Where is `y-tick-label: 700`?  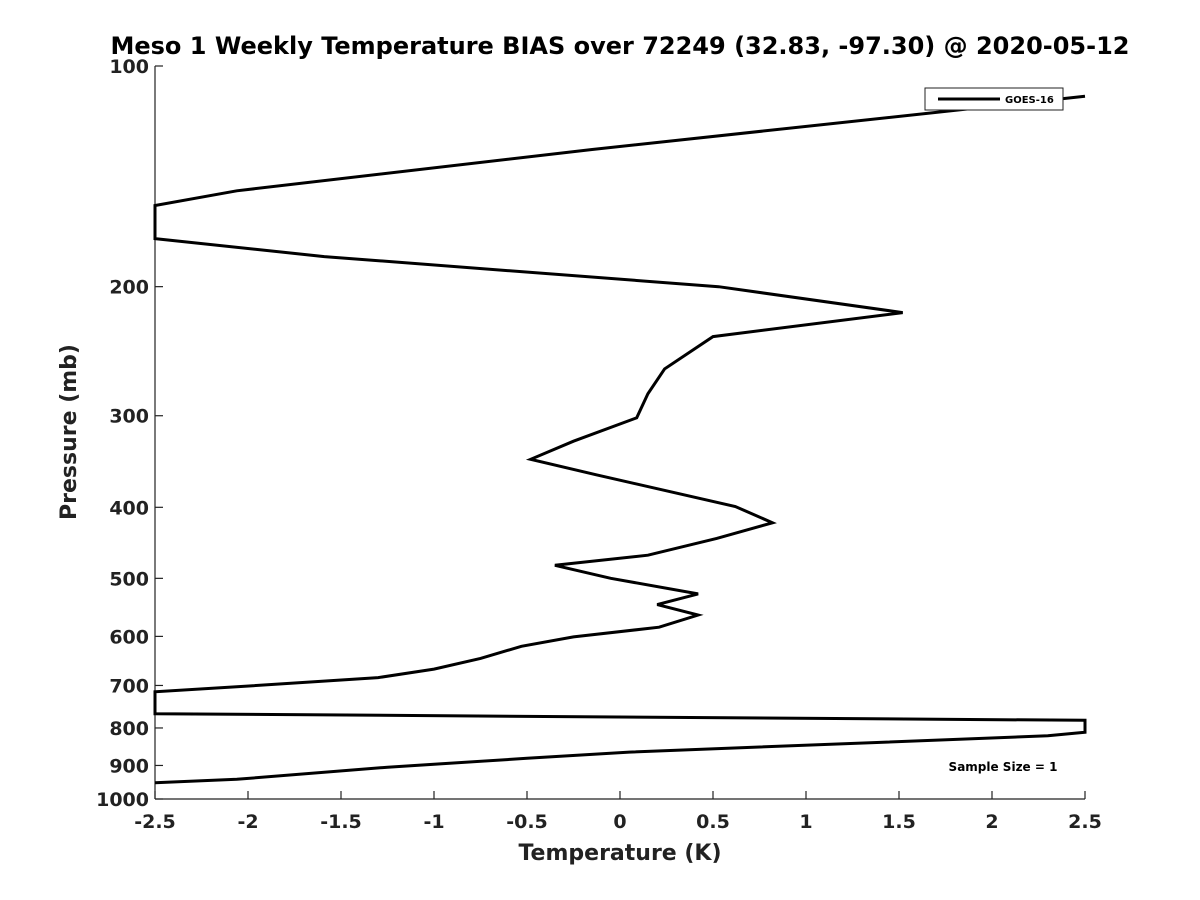 y-tick-label: 700 is located at coordinates (129, 686).